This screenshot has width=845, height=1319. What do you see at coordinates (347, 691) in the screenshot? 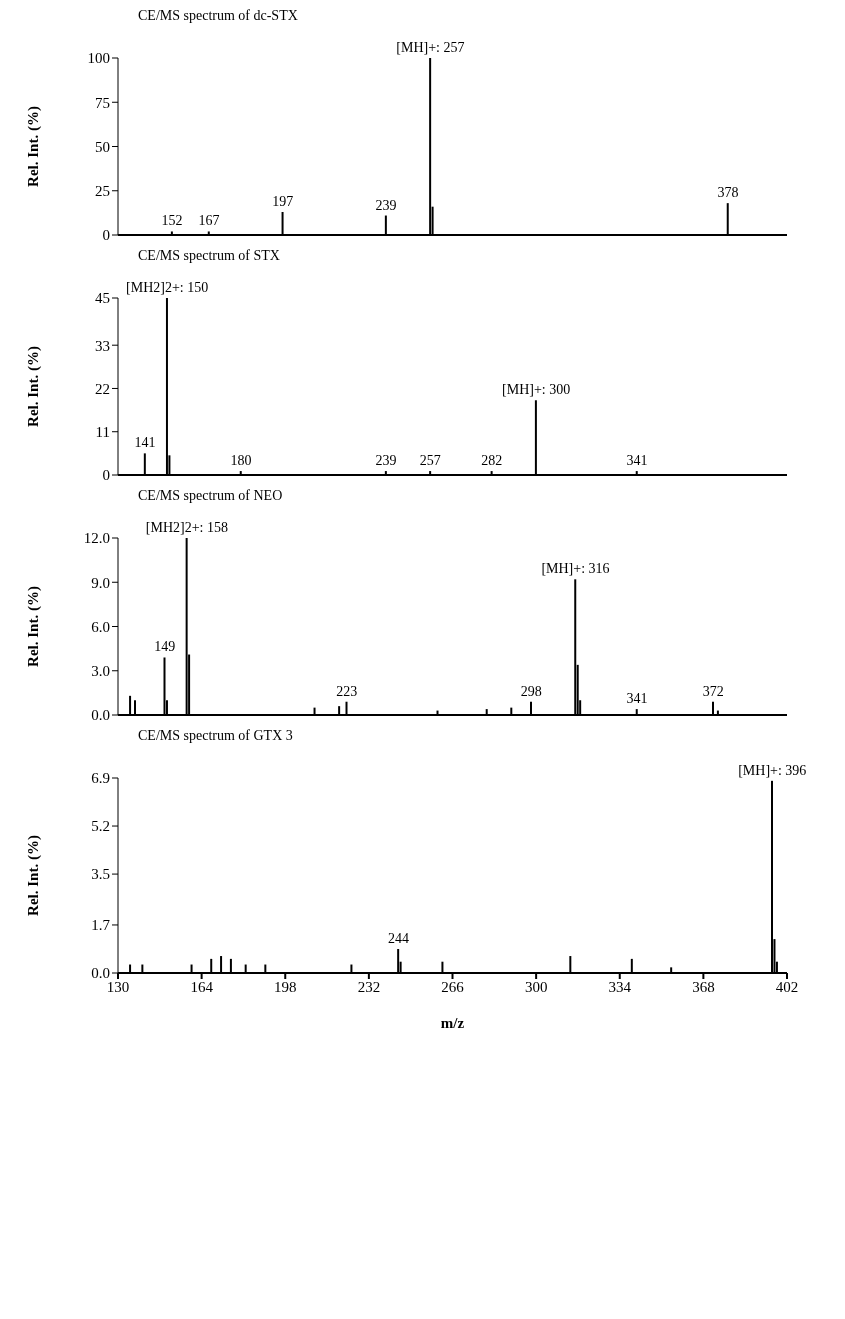
I see `annotation: 223` at bounding box center [347, 691].